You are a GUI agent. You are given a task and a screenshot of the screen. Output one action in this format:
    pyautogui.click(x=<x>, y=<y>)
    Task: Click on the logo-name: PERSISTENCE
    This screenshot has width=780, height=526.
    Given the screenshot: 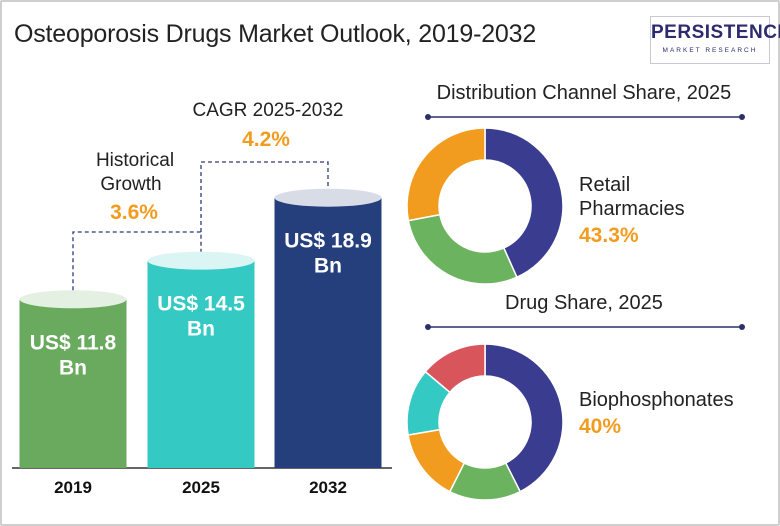 What is the action you would take?
    pyautogui.click(x=715, y=32)
    